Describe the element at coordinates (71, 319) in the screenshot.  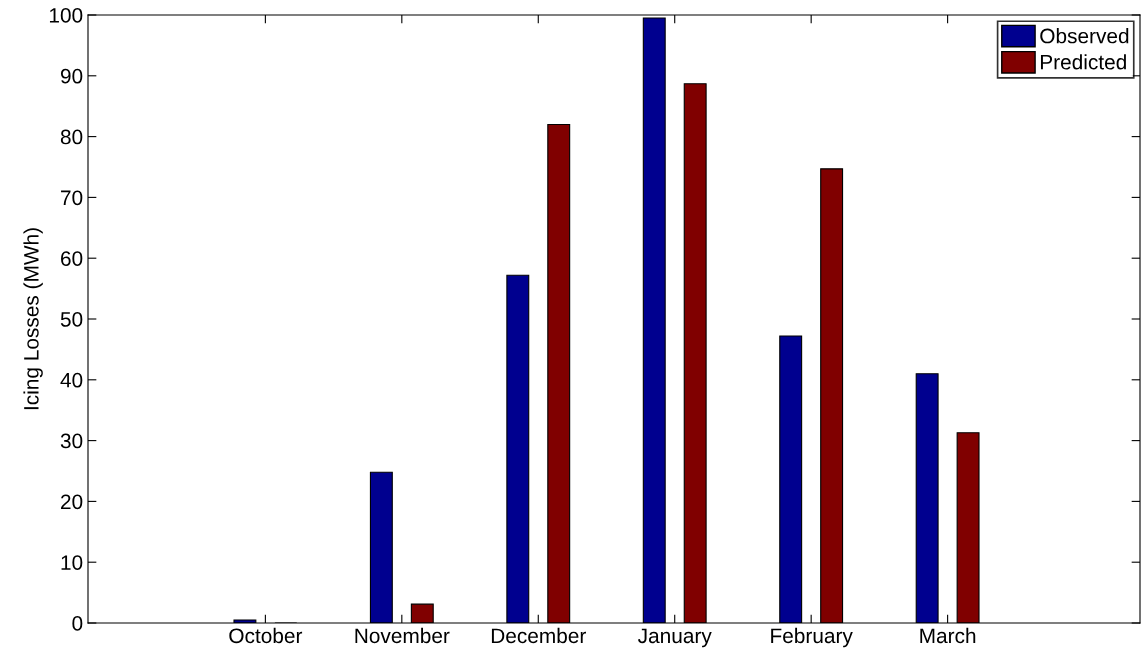
I see `y-tick-label: 50` at that location.